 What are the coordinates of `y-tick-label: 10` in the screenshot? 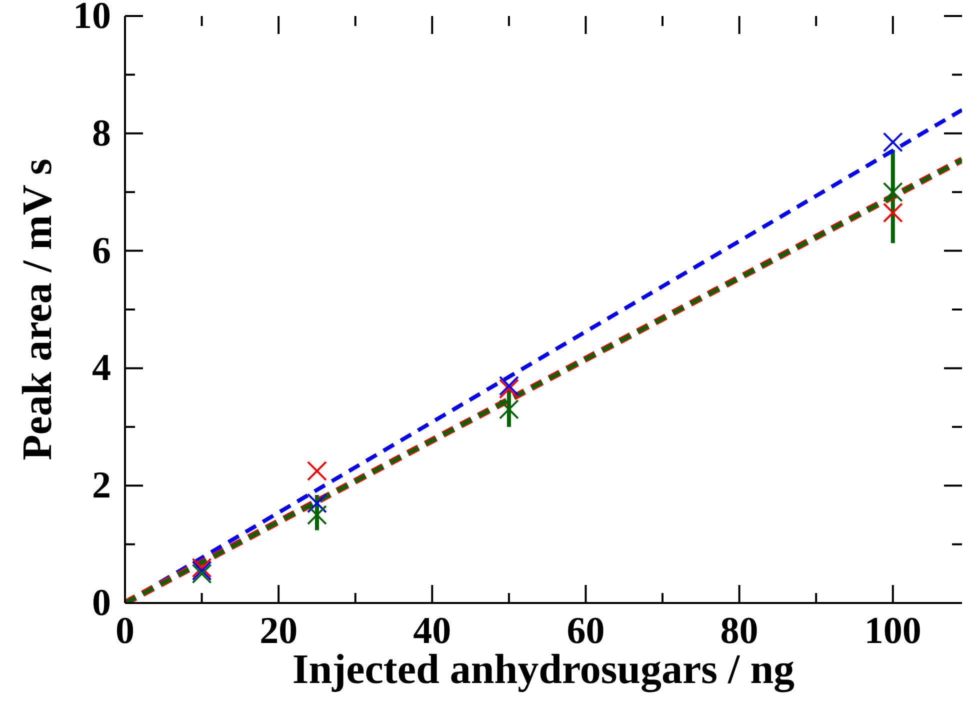 It's located at (92, 18).